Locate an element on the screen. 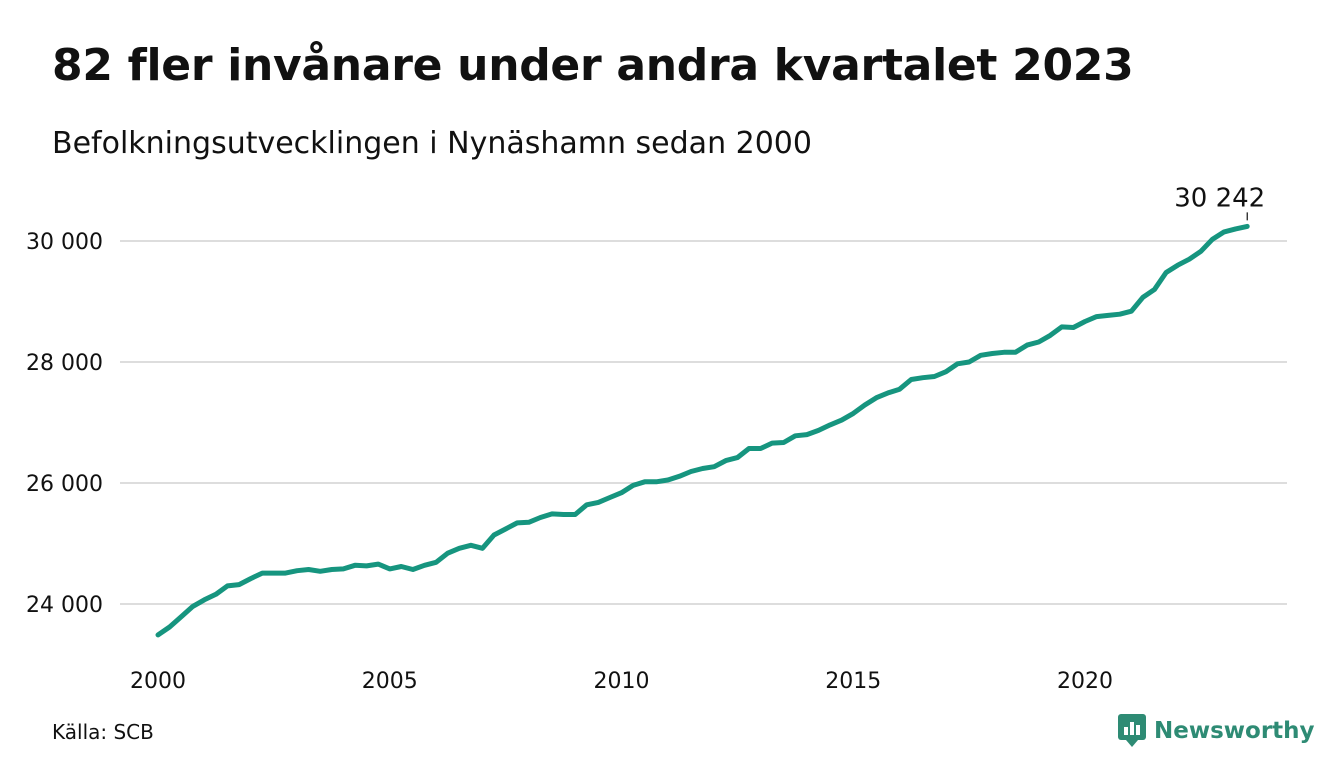 The width and height of the screenshot is (1340, 780). y-tick-label: 24 000 is located at coordinates (64, 605).